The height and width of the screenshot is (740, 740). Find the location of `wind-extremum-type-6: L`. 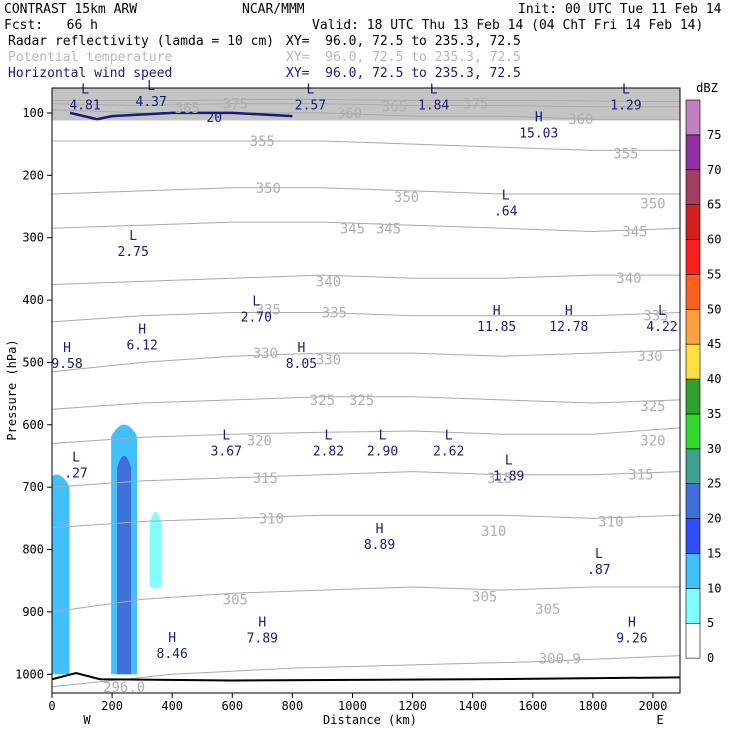

wind-extremum-type-6: L is located at coordinates (626, 89).